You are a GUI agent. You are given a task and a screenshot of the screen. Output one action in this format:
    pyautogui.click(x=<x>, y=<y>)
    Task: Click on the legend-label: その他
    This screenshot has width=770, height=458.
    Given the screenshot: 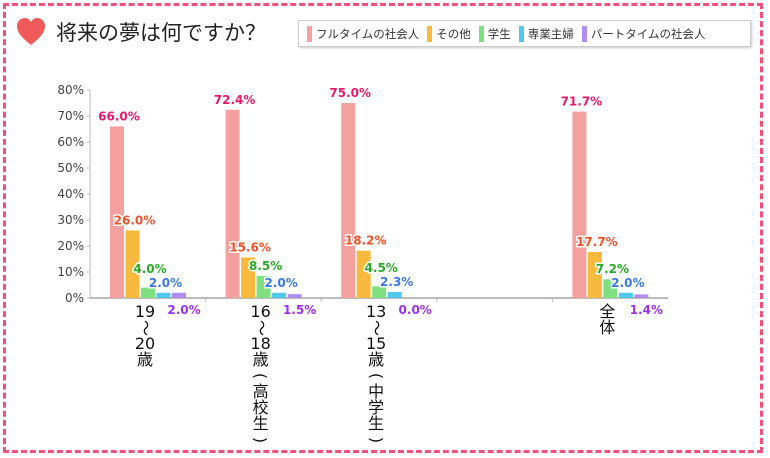 What is the action you would take?
    pyautogui.click(x=453, y=33)
    